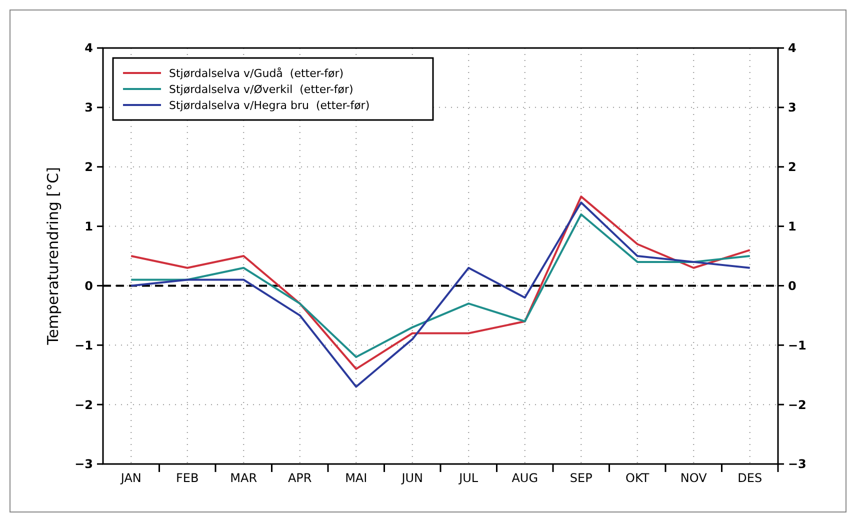 This screenshot has height=522, width=856. I want to click on x-tick-label: FEB, so click(187, 478).